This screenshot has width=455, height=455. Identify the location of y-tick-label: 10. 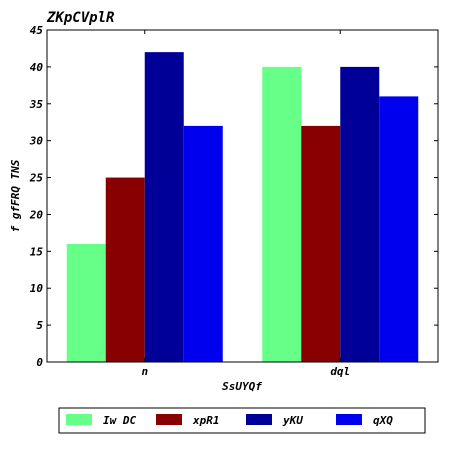
(37, 288).